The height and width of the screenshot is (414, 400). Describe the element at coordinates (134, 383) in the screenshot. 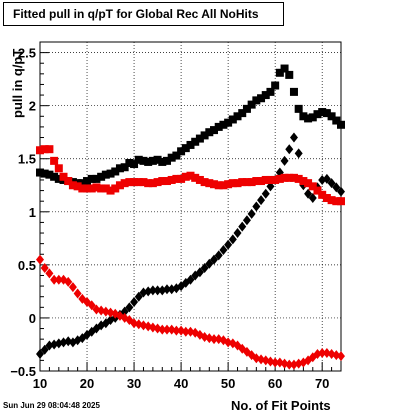

I see `x-tick-label: 30` at that location.